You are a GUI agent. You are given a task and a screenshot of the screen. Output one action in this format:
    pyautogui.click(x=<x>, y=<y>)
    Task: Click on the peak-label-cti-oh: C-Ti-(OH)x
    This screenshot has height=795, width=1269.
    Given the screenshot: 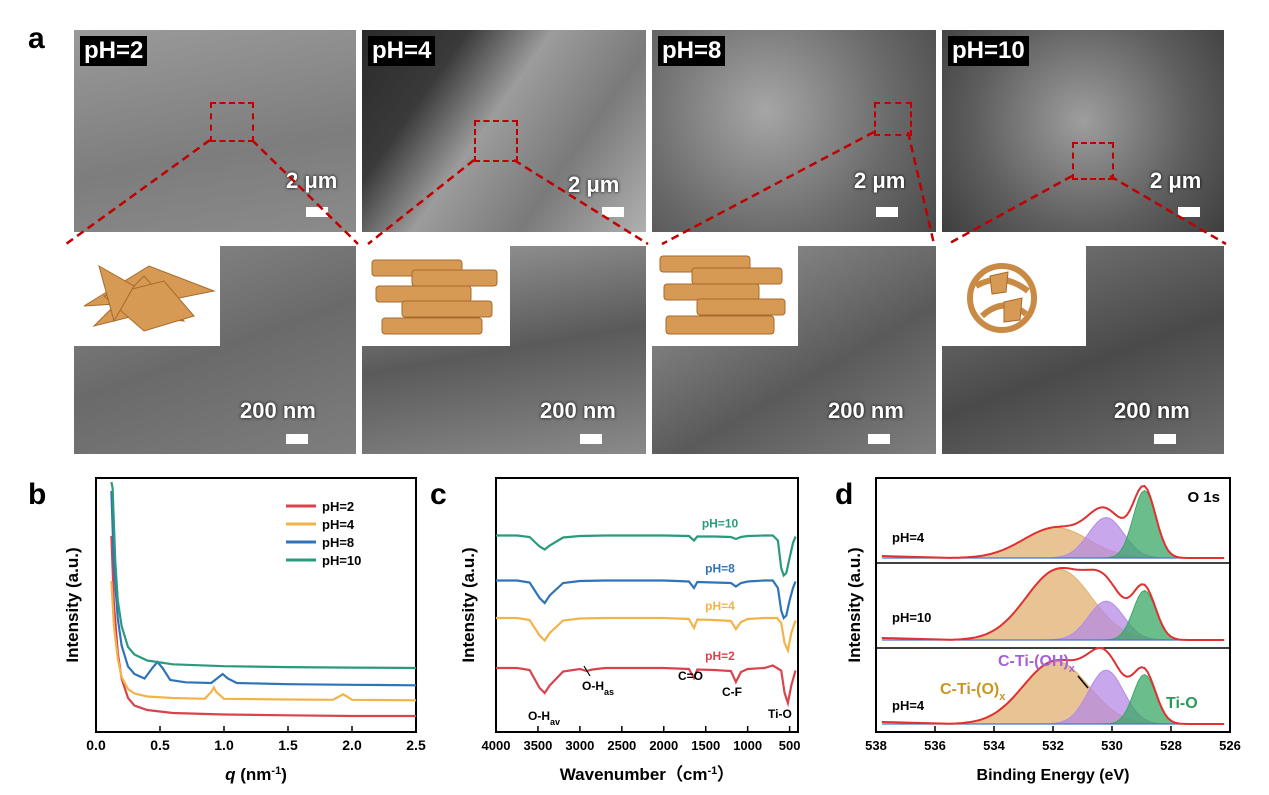 What is the action you would take?
    pyautogui.click(x=1037, y=664)
    